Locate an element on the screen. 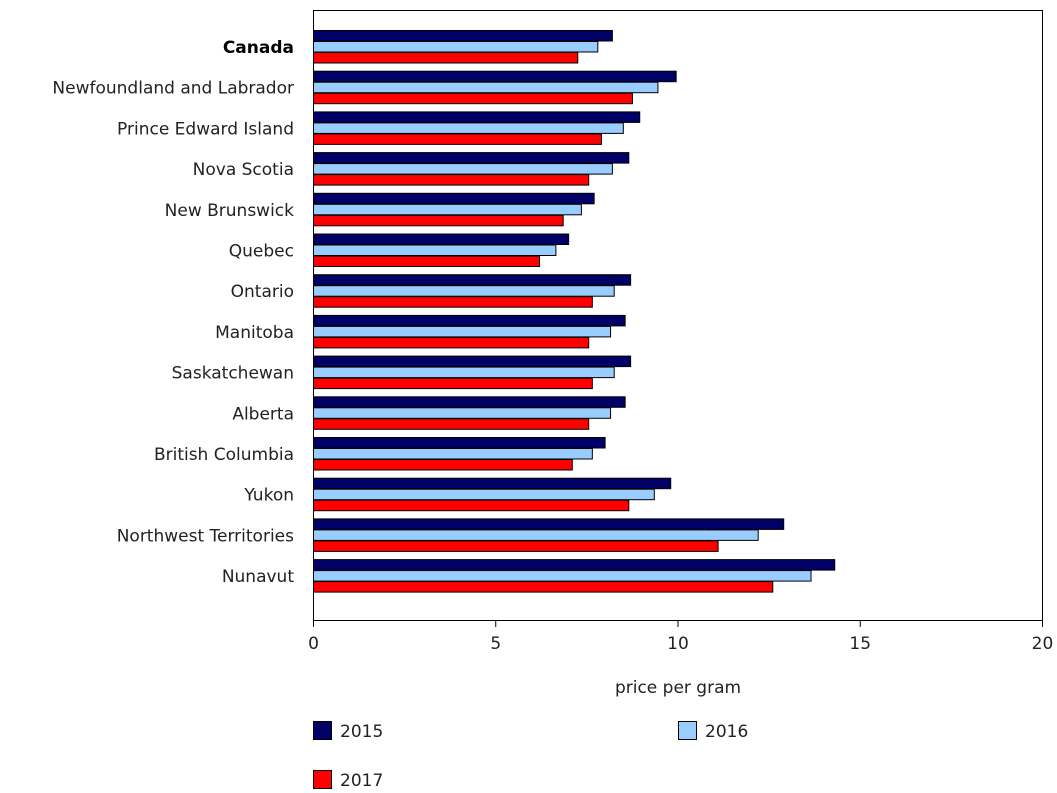  category-label: Alberta is located at coordinates (263, 414).